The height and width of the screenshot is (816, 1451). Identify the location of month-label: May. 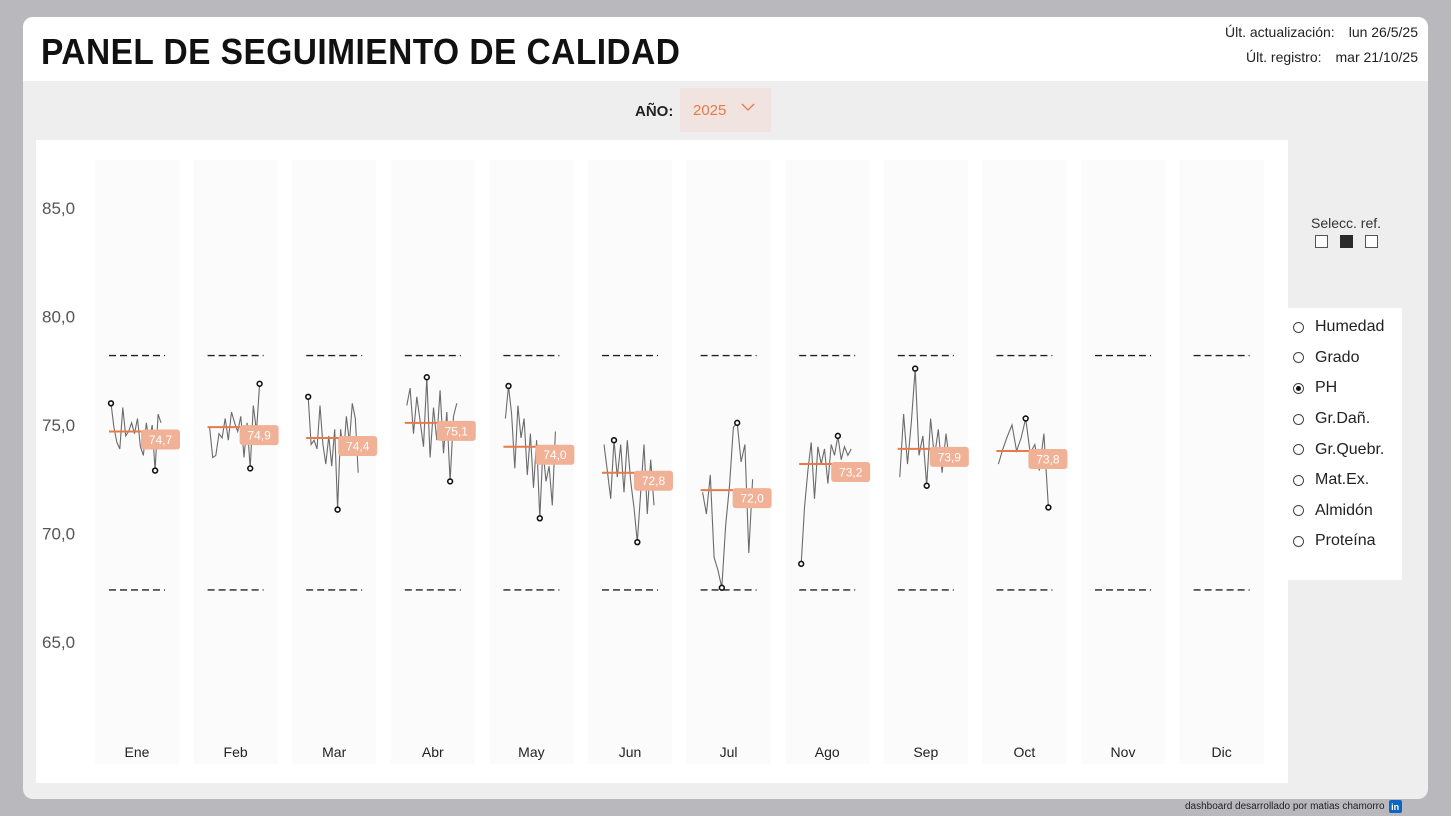
(531, 752).